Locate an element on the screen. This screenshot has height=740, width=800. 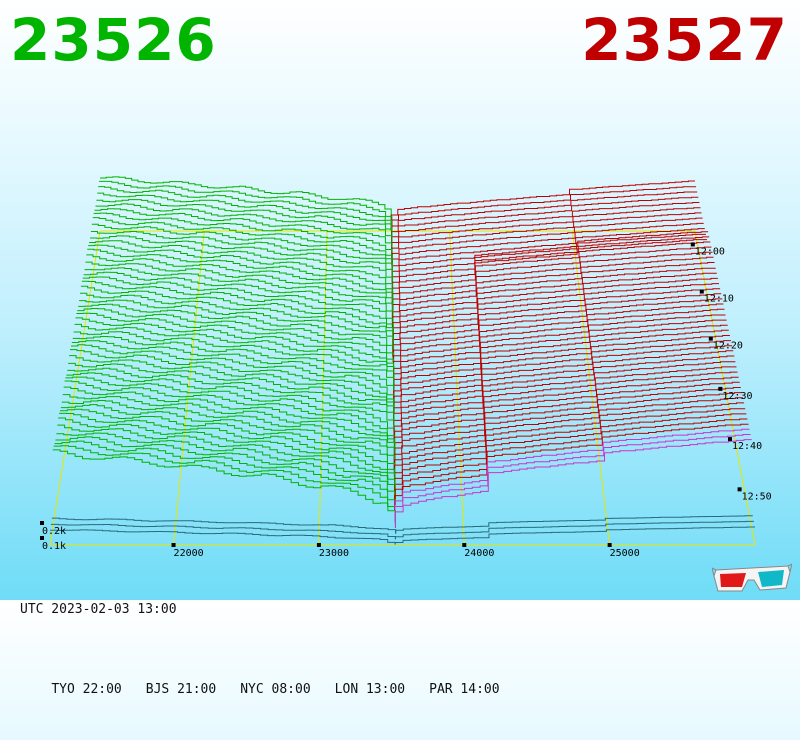
tyo-time: TYO 22:00 is located at coordinates (86, 689).